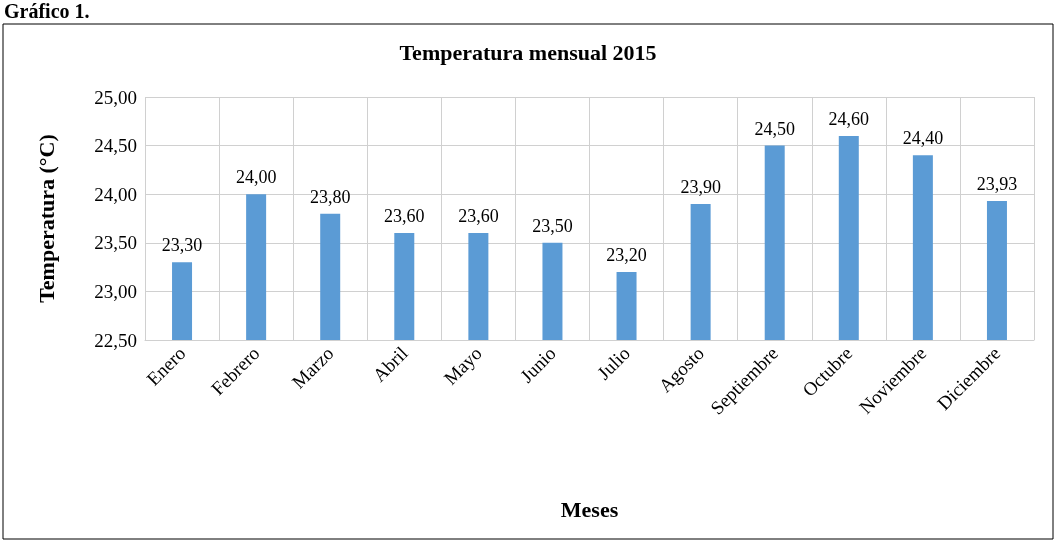  Describe the element at coordinates (256, 177) in the screenshot. I see `data-label: 24,00` at that location.